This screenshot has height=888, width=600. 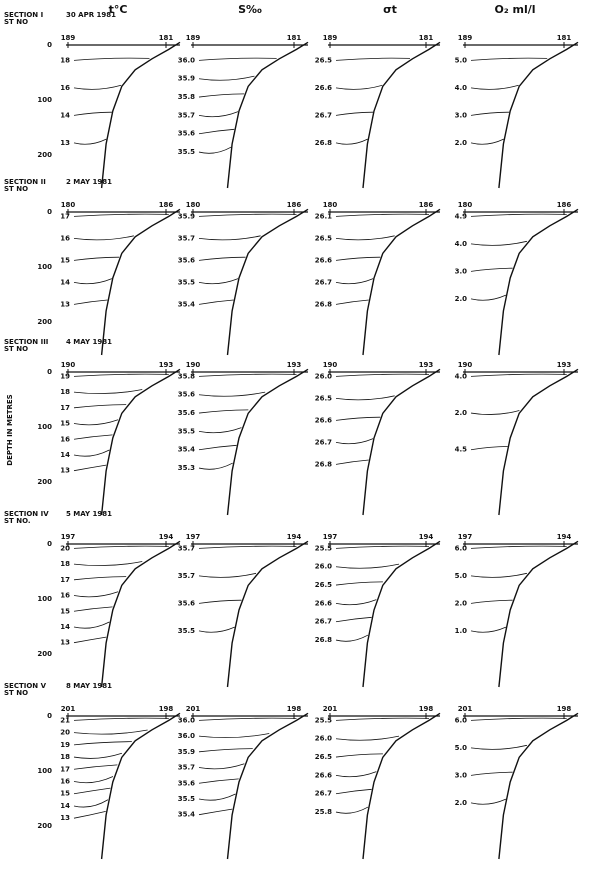 I want to click on column-header: O₂ ml/l, so click(x=514, y=9).